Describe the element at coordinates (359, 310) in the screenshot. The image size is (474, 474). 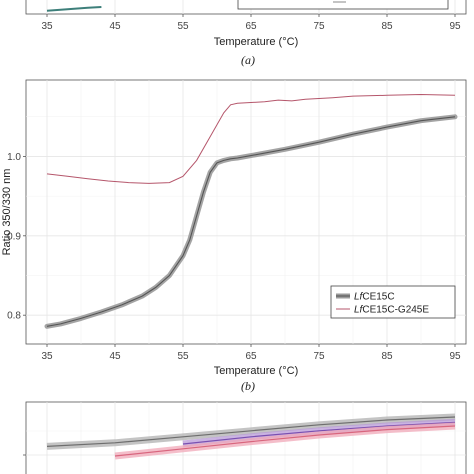
I see `panel-b-legend-label-1-italic: Lf` at that location.